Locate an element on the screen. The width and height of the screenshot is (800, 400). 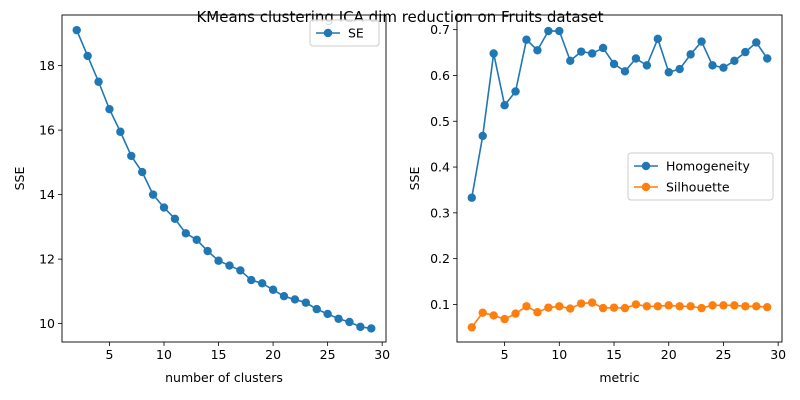
y-tick-label: 12 is located at coordinates (47, 259).